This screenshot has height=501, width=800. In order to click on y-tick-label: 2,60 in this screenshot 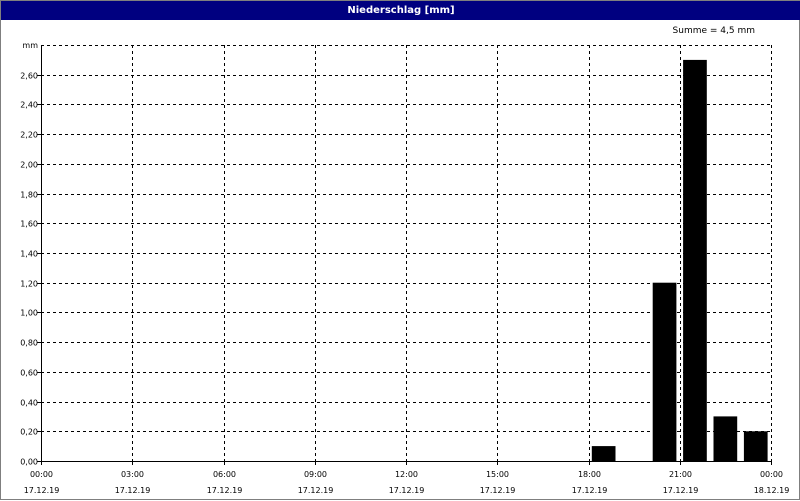, I will do `click(29, 76)`.